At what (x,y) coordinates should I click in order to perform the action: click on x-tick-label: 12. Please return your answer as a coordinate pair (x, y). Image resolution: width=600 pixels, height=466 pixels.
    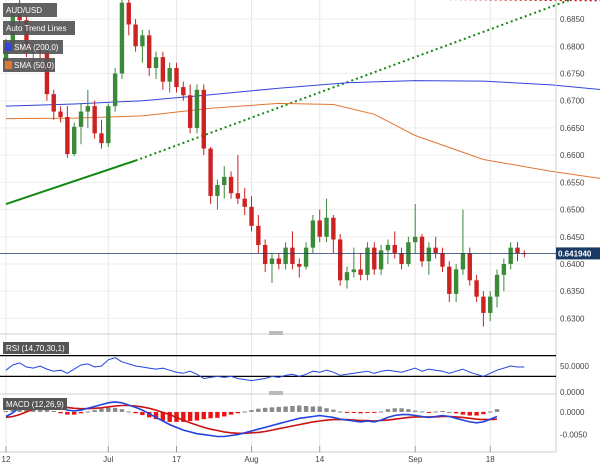
    Looking at the image, I should click on (6, 459).